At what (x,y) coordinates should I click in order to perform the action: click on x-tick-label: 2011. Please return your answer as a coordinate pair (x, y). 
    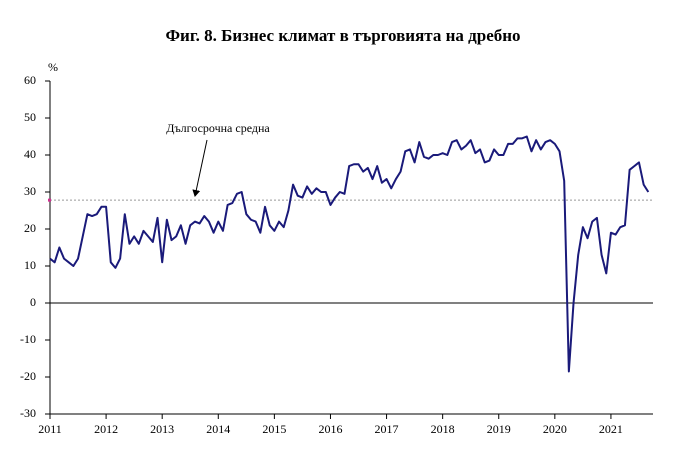
    Looking at the image, I should click on (50, 429).